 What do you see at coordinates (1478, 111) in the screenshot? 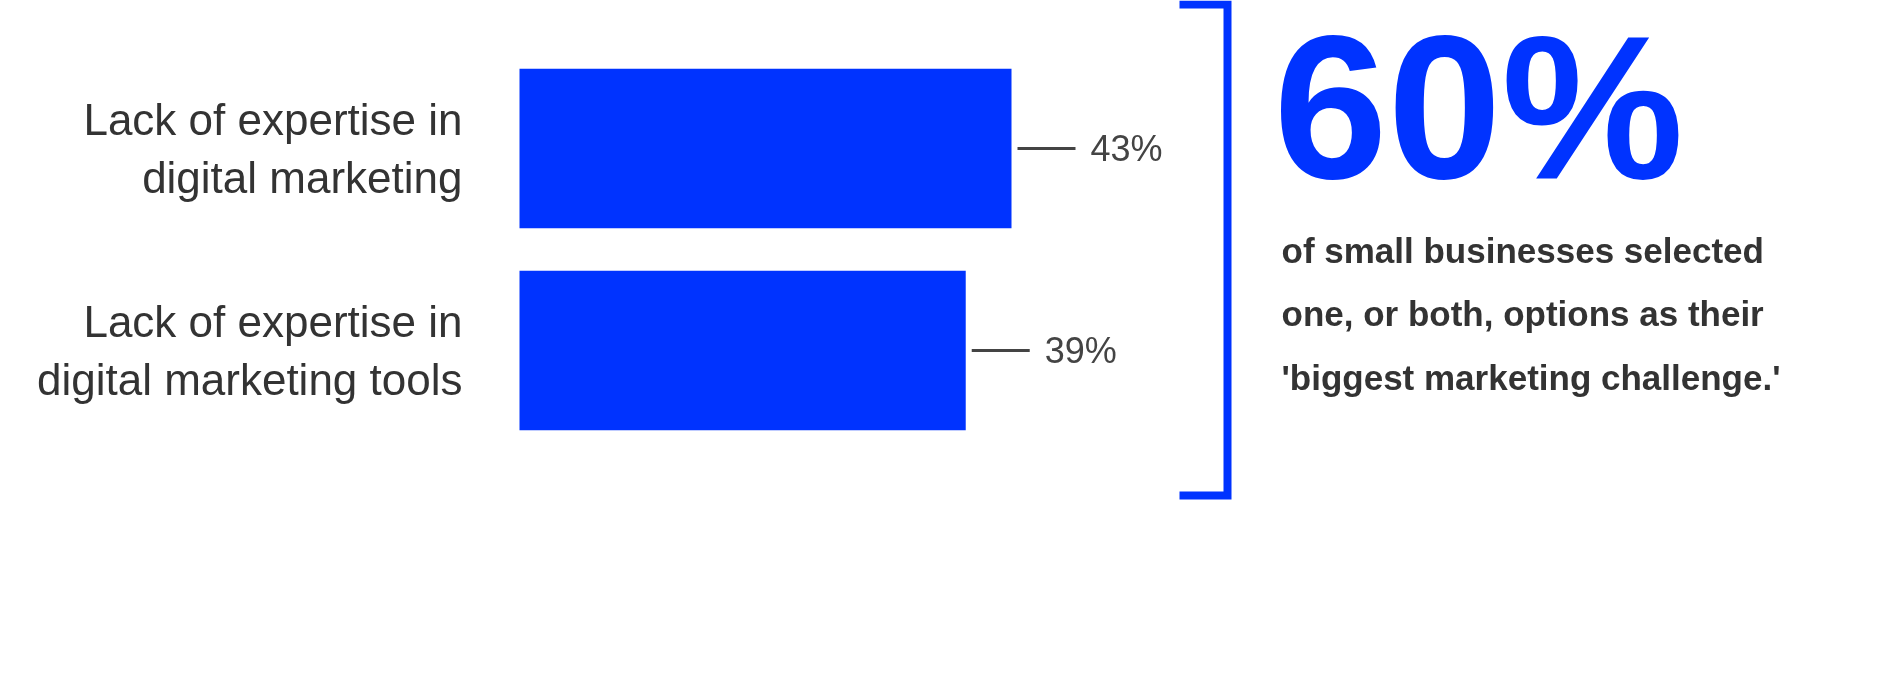
I see `text: 60%` at bounding box center [1478, 111].